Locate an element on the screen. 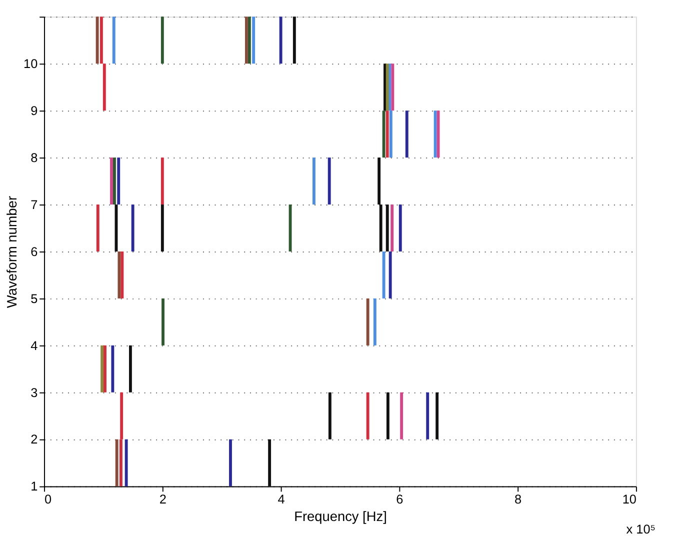 The width and height of the screenshot is (680, 550). y-axis-title: Waveform number is located at coordinates (12, 252).